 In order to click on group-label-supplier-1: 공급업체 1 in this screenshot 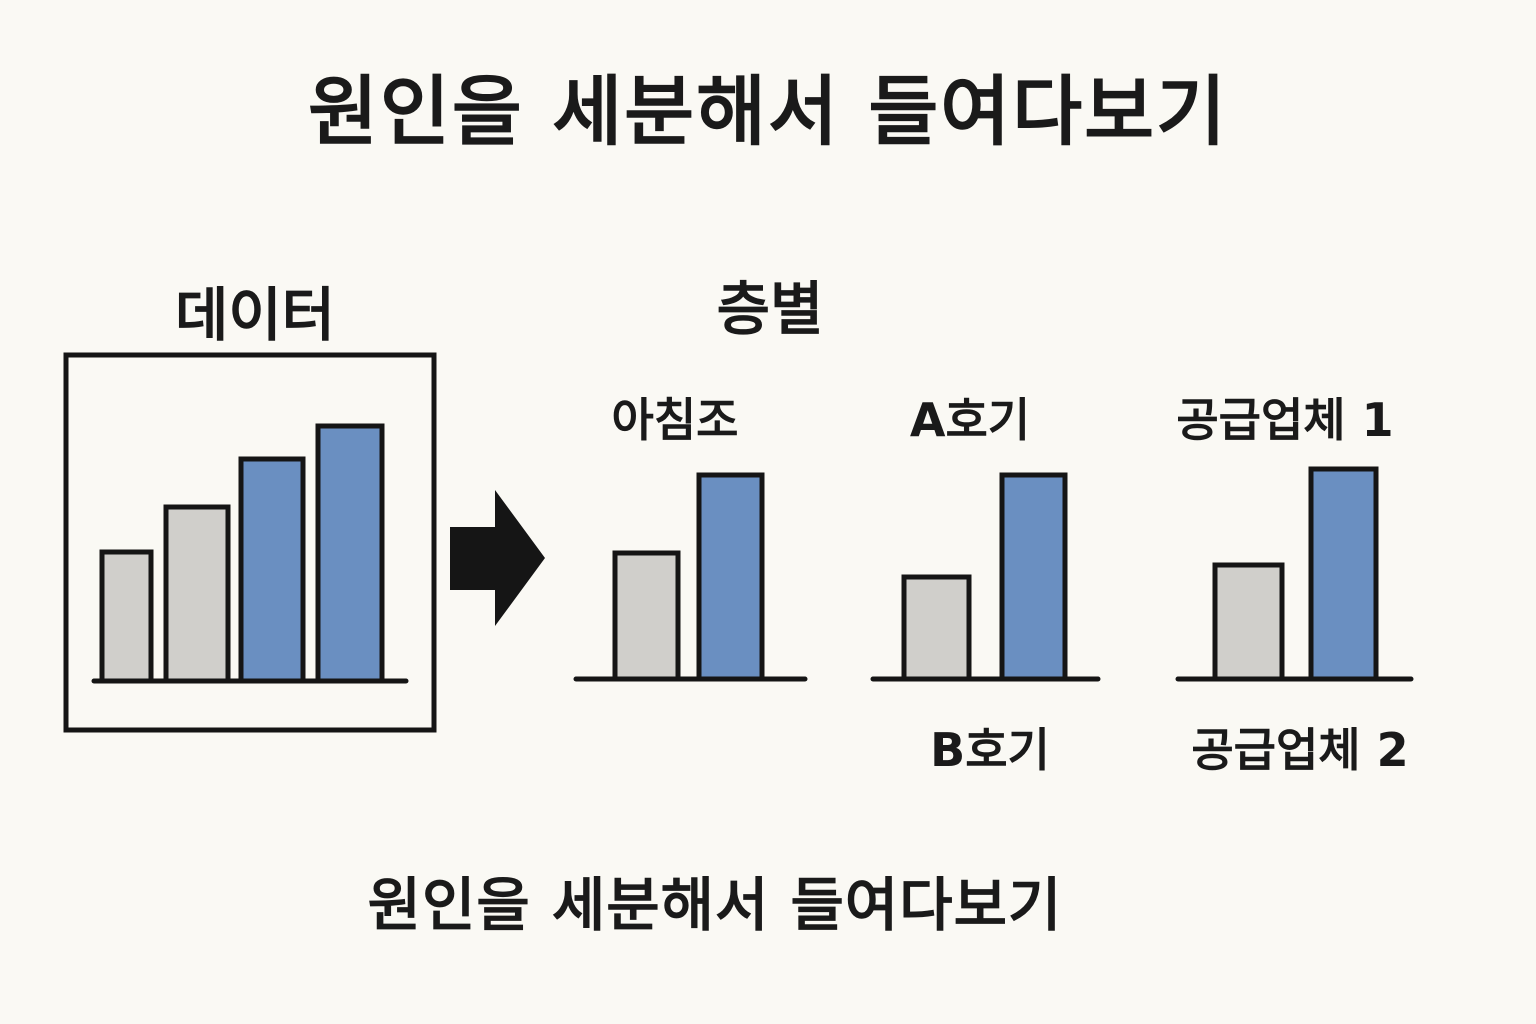, I will do `click(1285, 420)`.